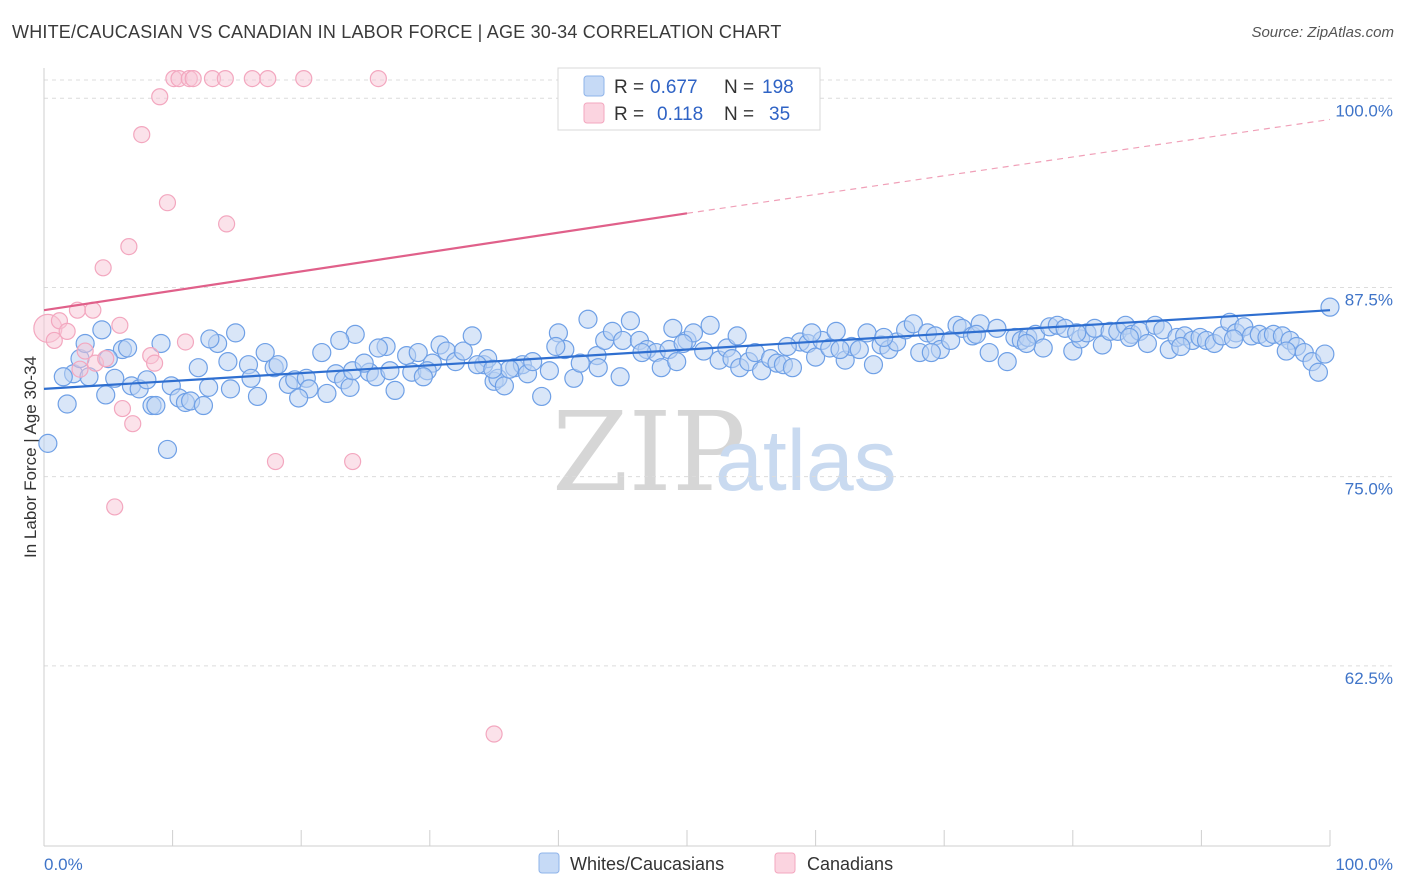  I want to click on trend-line-whites, so click(687, 349).